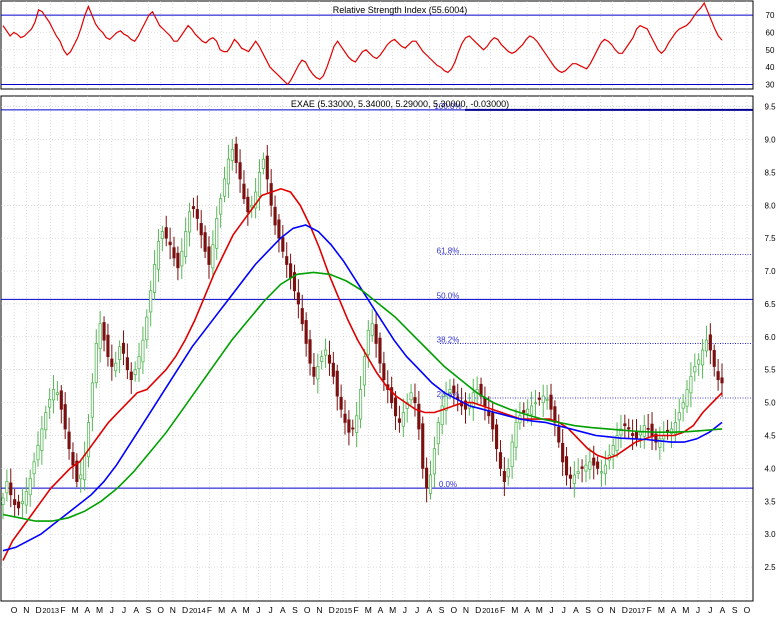 The width and height of the screenshot is (781, 625). I want to click on price-tick-label: 7.0, so click(770, 271).